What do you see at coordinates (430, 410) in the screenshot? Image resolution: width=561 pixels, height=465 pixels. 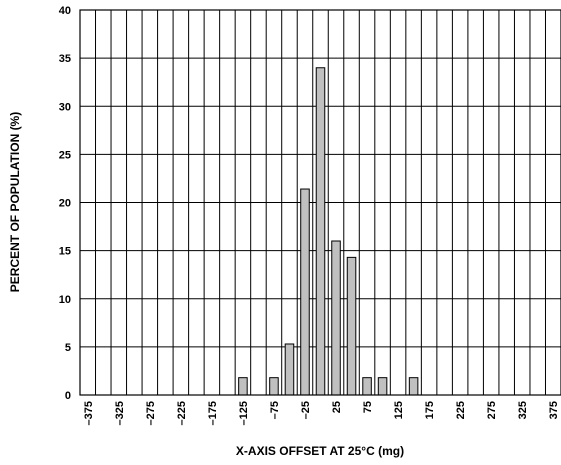 I see `x-tick-label: 175` at bounding box center [430, 410].